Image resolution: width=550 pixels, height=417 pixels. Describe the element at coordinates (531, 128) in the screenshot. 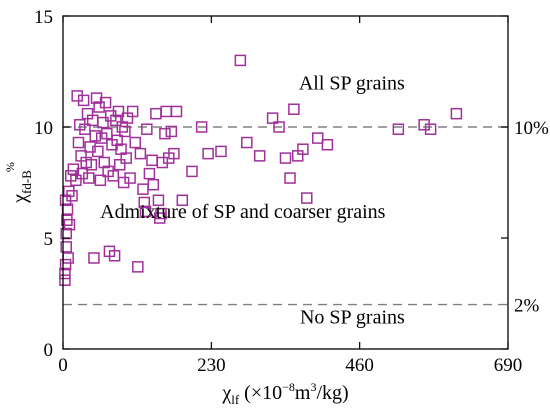

I see `reference-line-label: 10%` at that location.